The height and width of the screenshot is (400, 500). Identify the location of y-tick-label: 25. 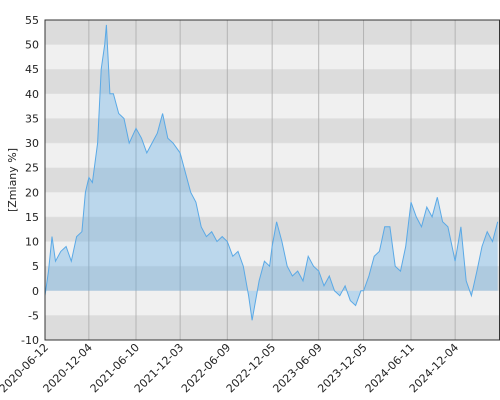
(32, 168).